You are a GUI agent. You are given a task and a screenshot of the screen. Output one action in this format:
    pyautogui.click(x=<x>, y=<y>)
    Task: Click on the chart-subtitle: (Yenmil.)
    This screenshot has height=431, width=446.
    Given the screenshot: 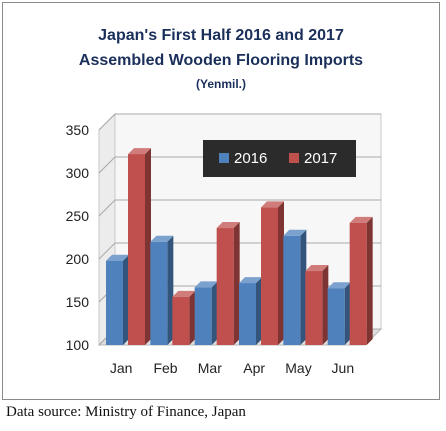 What is the action you would take?
    pyautogui.click(x=221, y=84)
    